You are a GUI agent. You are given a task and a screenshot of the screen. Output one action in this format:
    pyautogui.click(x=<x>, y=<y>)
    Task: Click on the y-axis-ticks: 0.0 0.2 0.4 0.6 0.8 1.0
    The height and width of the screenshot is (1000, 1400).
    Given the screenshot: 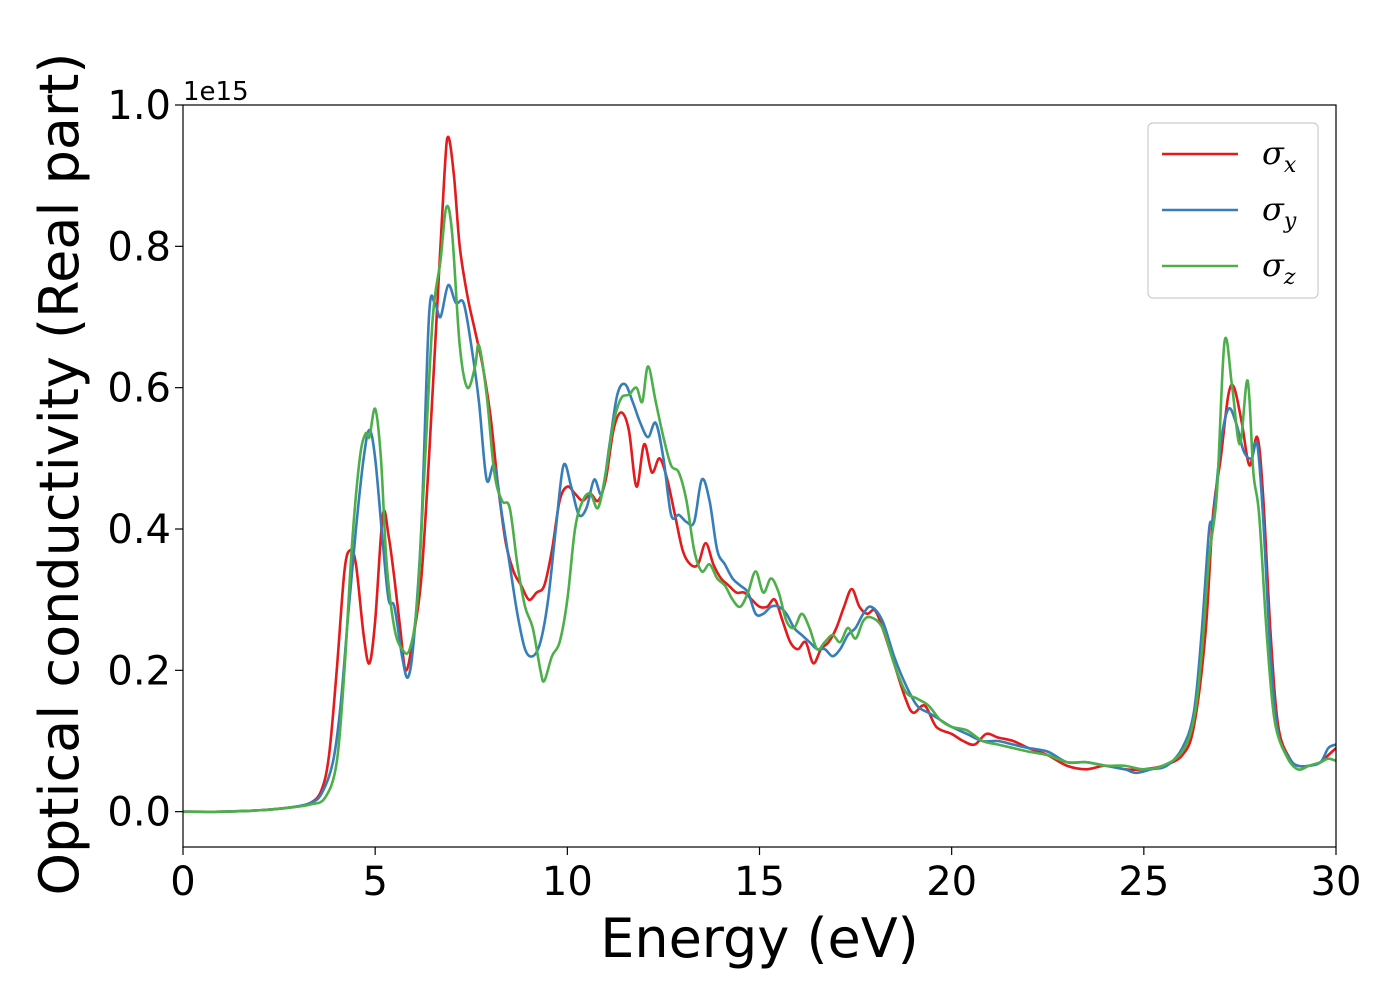 What is the action you would take?
    pyautogui.click(x=145, y=459)
    